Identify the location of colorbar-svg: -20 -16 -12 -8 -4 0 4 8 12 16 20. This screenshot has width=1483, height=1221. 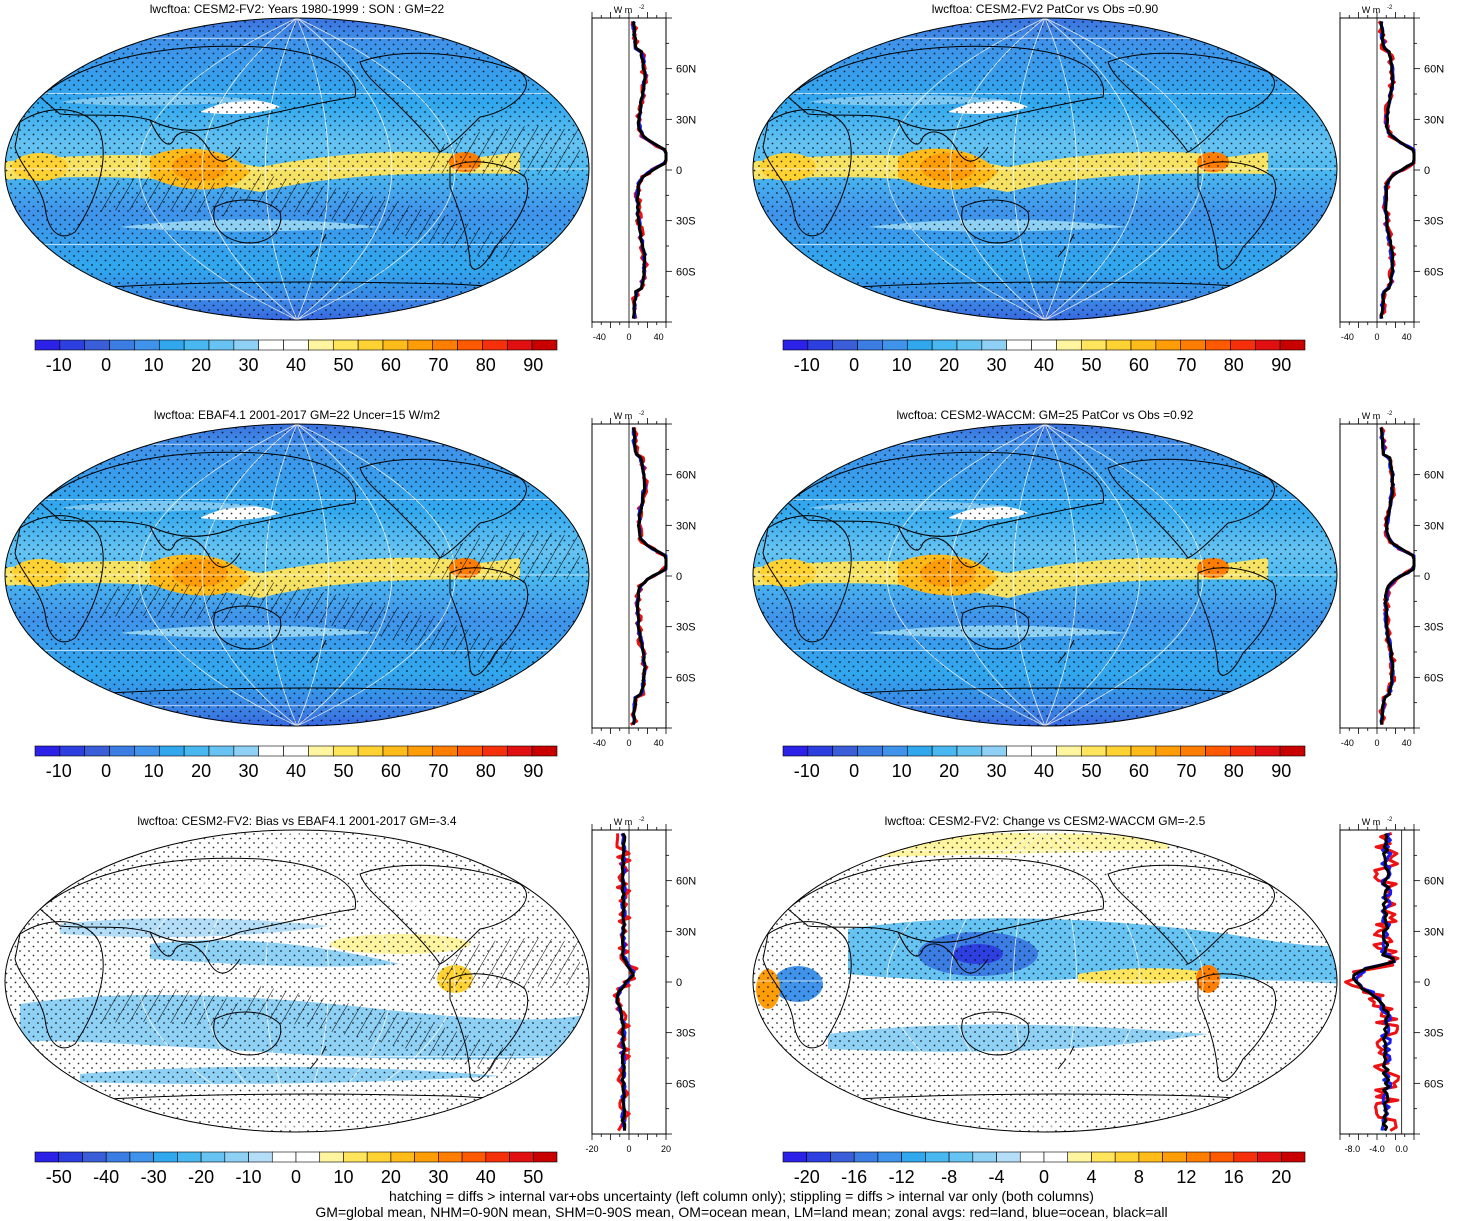
(1044, 1169).